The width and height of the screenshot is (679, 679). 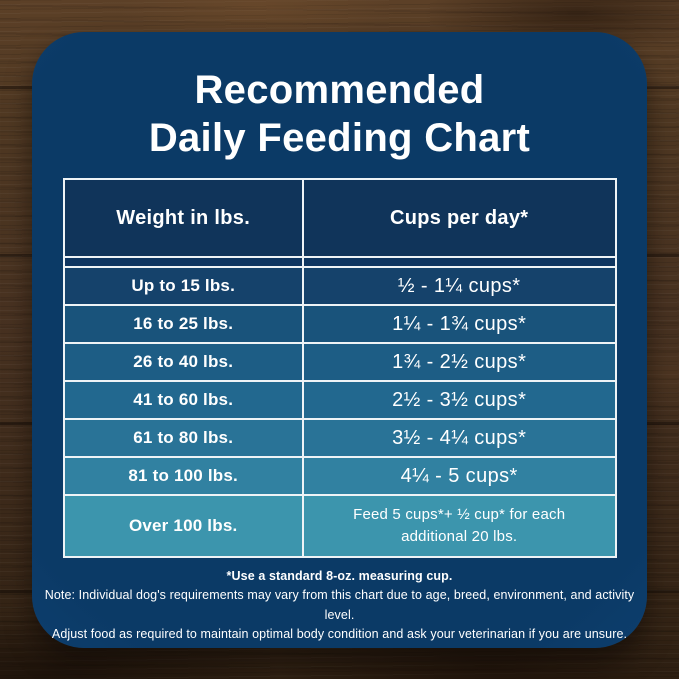 What do you see at coordinates (459, 324) in the screenshot?
I see `cups-cell: 1¼ - 1¾ cups*` at bounding box center [459, 324].